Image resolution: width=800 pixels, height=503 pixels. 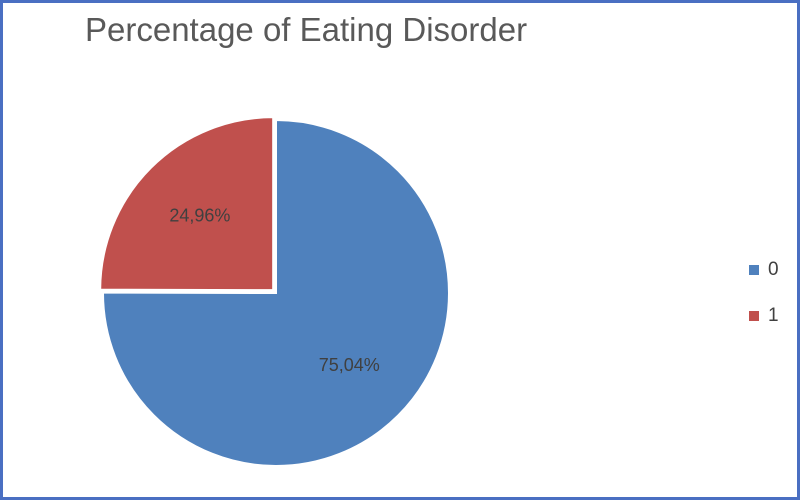 What do you see at coordinates (764, 270) in the screenshot?
I see `legend-item-0: 0` at bounding box center [764, 270].